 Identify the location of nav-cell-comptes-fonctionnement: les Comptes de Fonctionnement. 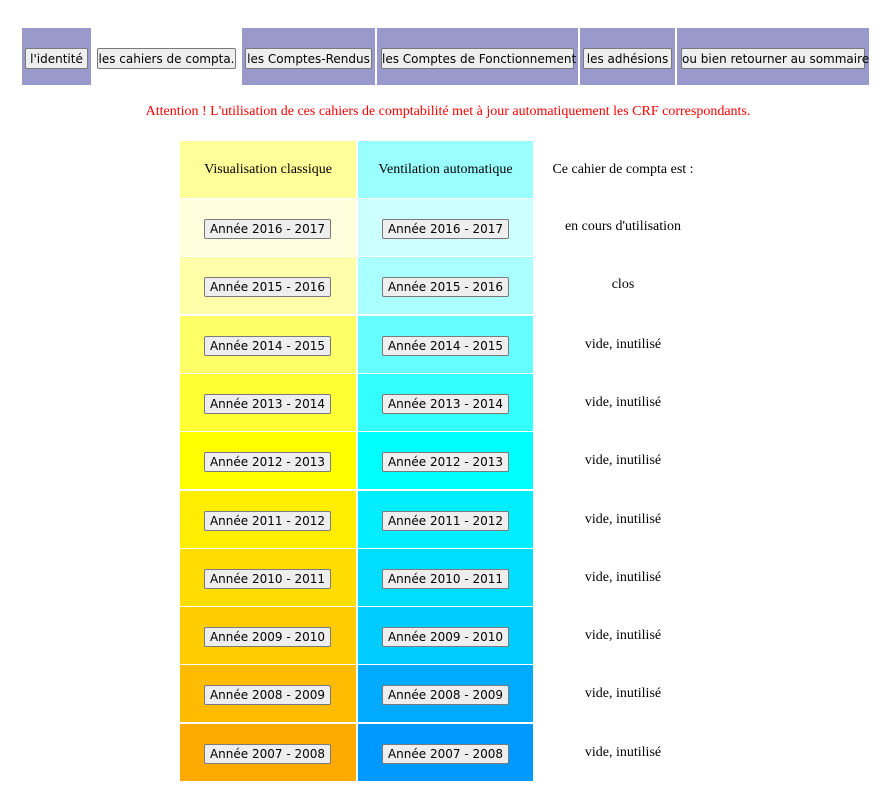
(477, 56).